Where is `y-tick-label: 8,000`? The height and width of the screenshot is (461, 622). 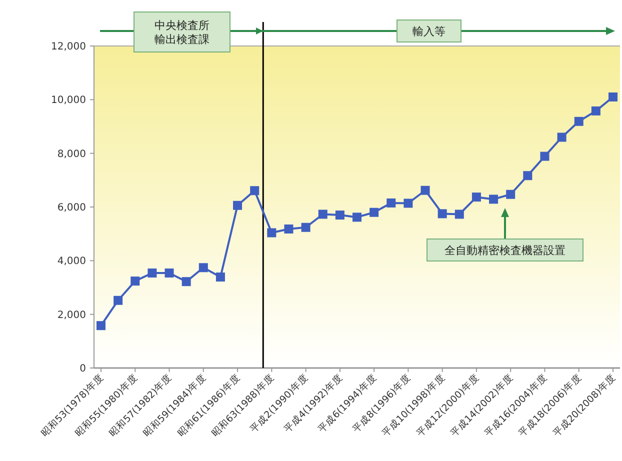 y-tick-label: 8,000 is located at coordinates (71, 154).